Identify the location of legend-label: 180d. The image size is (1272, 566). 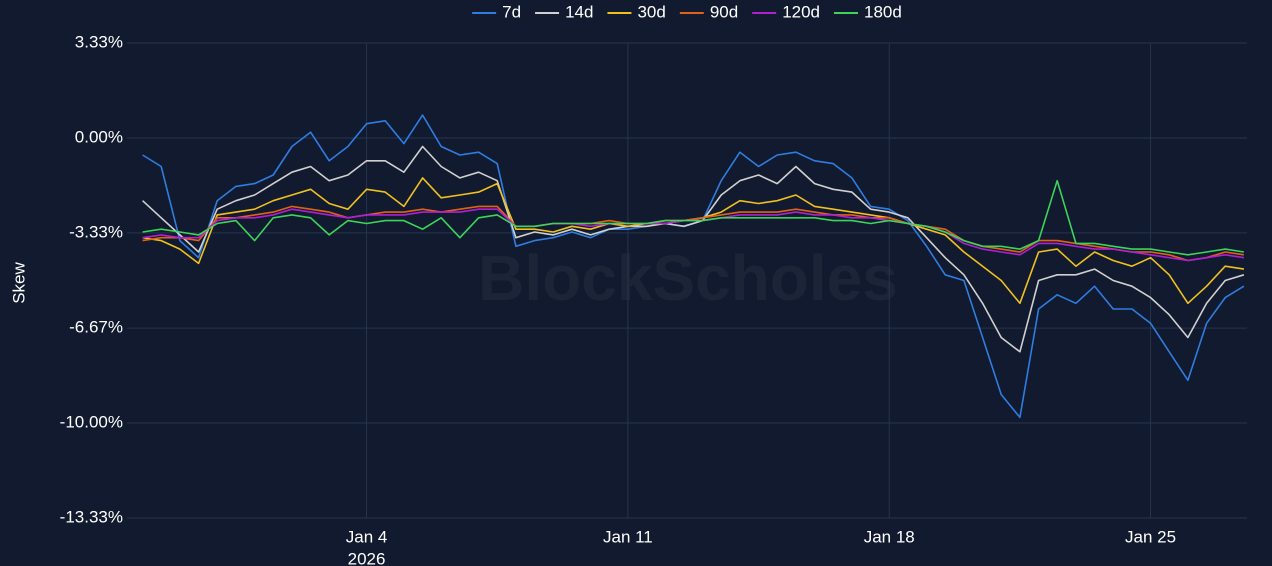
(883, 11).